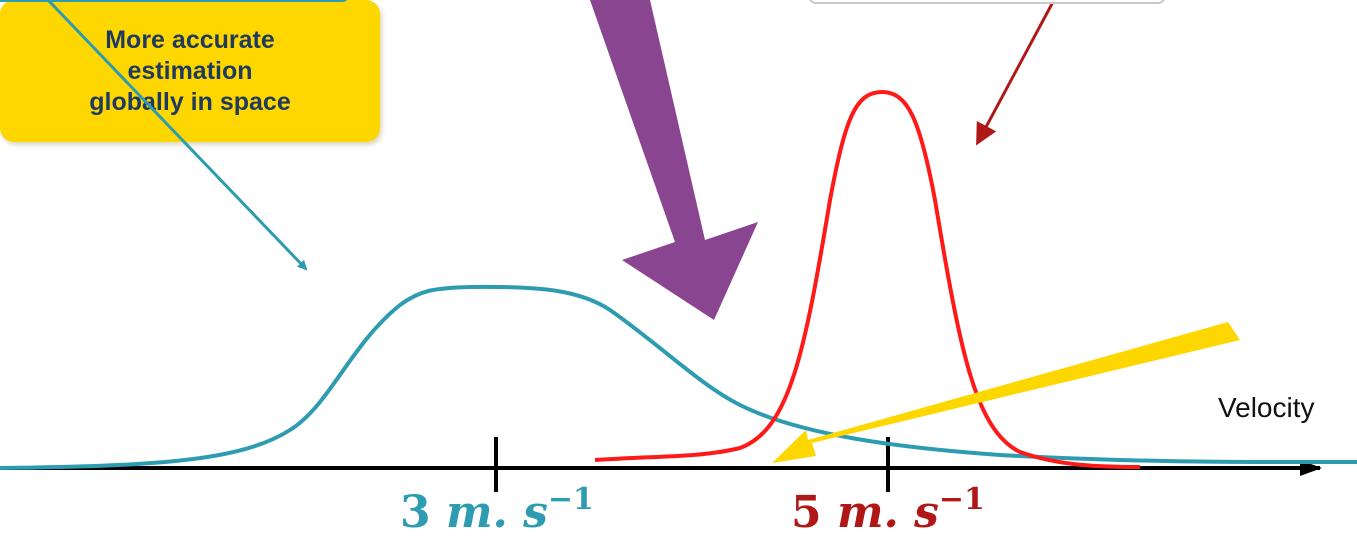 This screenshot has width=1357, height=548. What do you see at coordinates (1006, 392) in the screenshot?
I see `yellow-pointer-arrow` at bounding box center [1006, 392].